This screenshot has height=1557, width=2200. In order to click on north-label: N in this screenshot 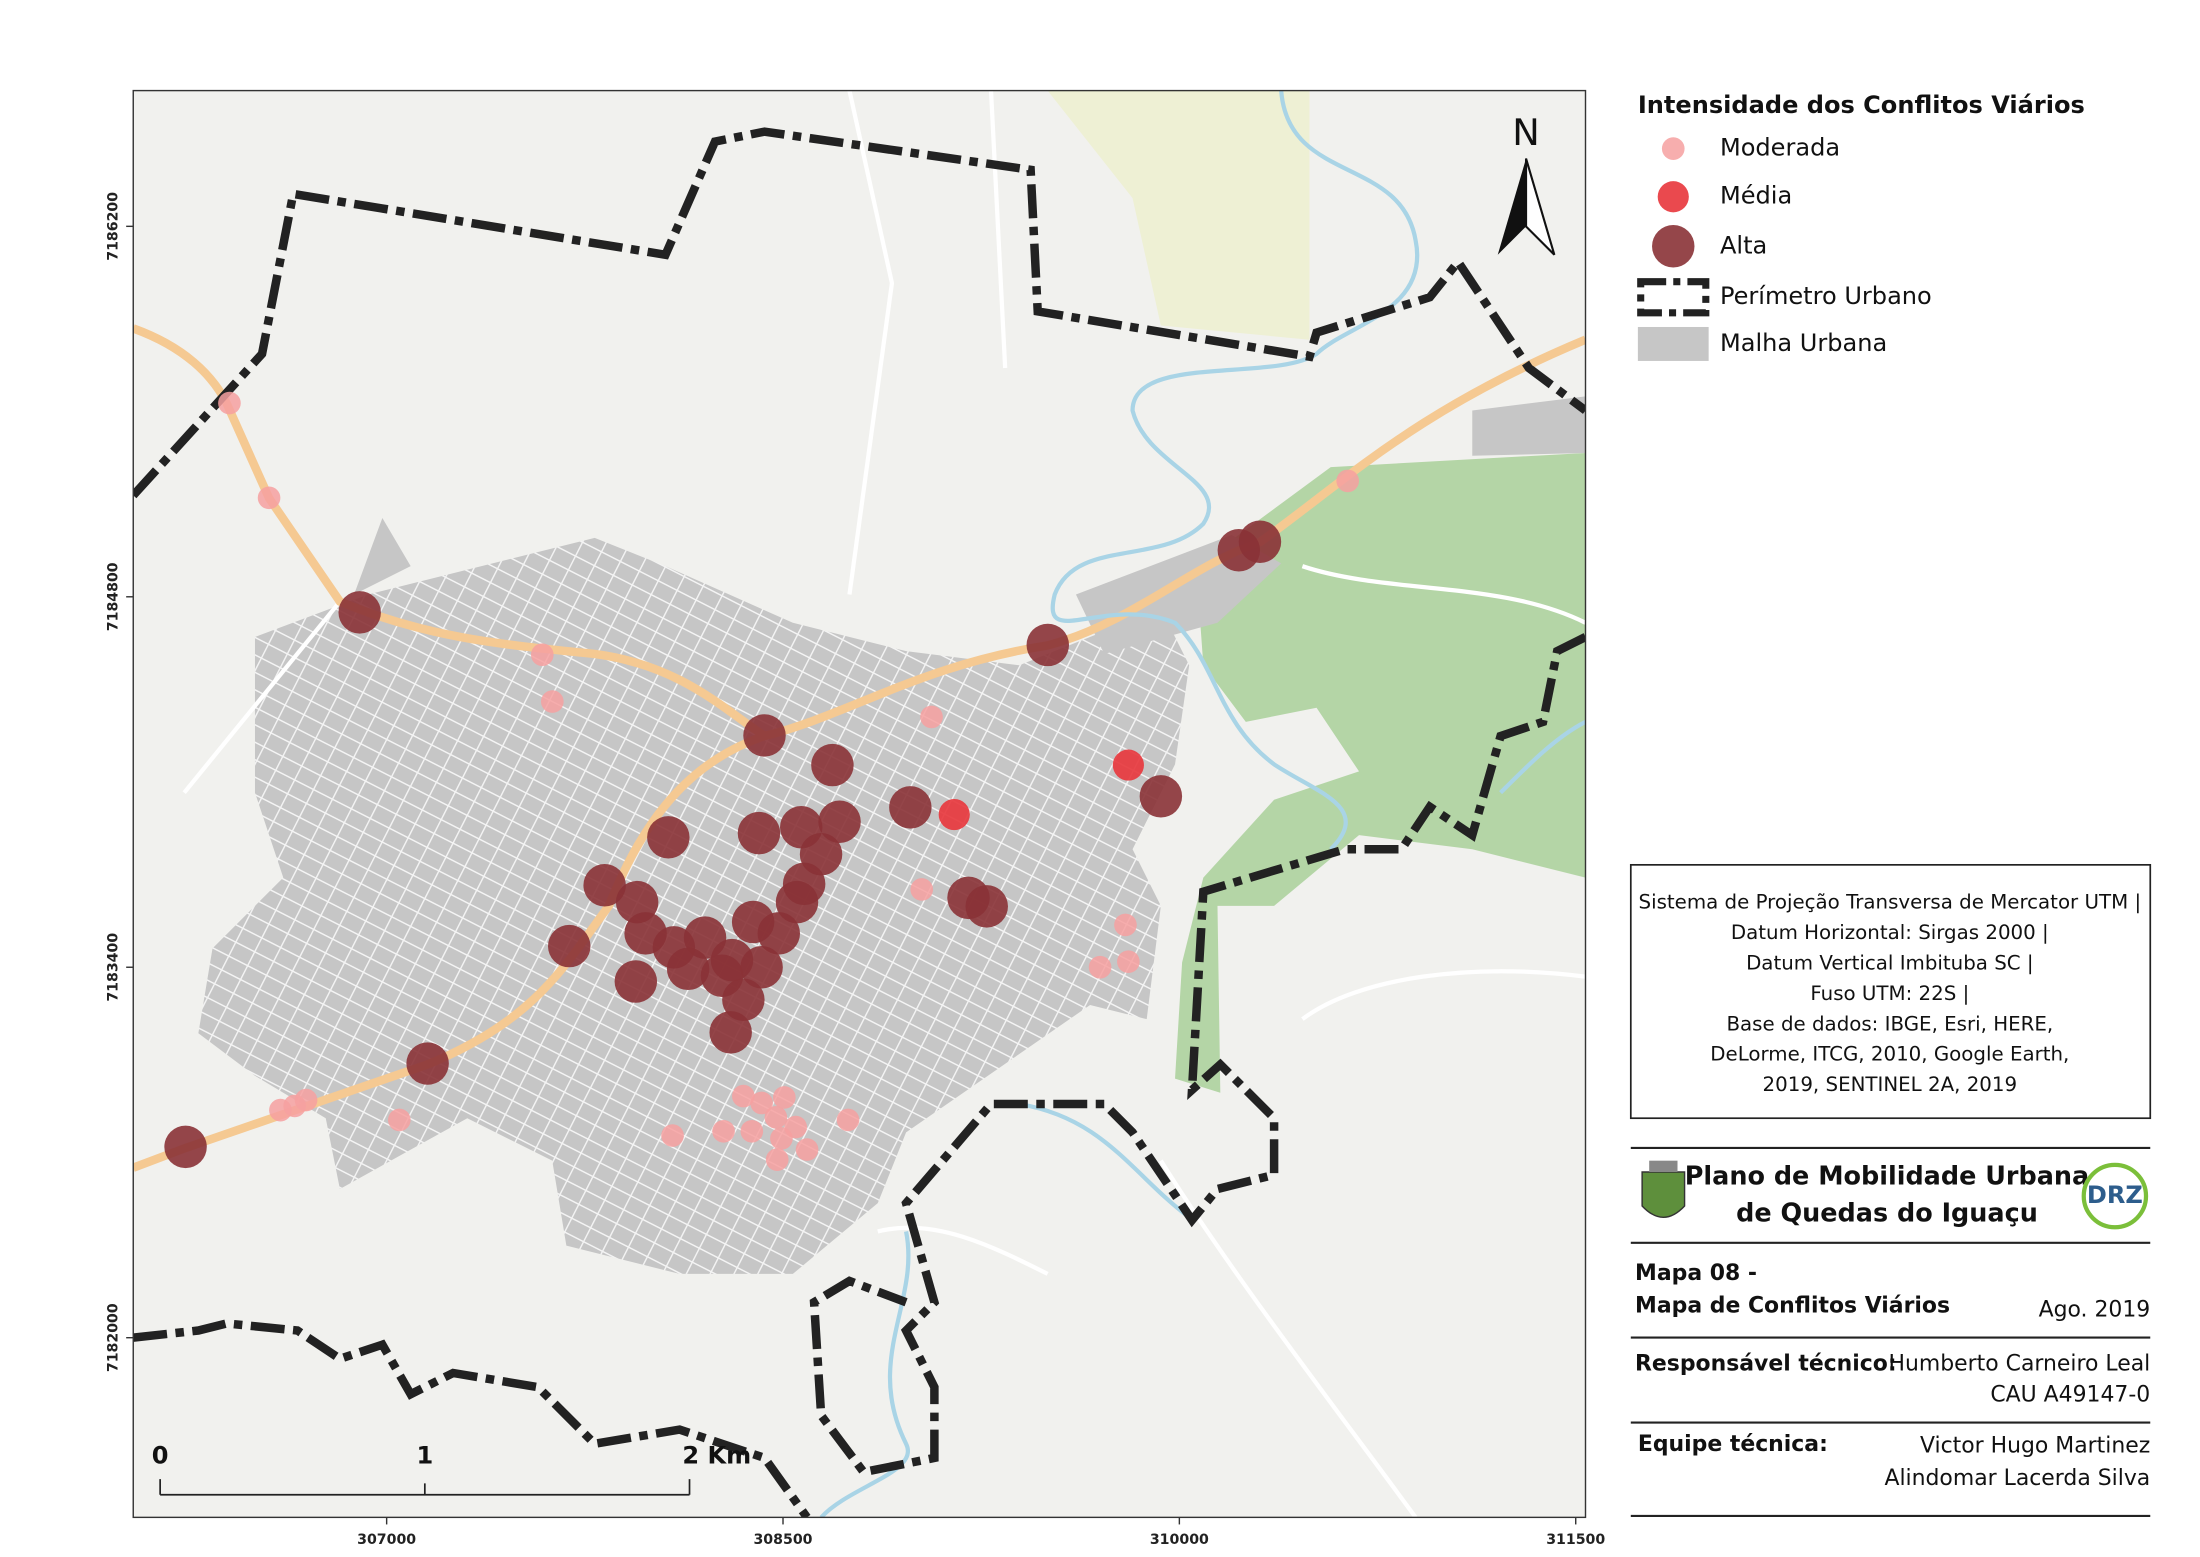, I will do `click(1526, 132)`.